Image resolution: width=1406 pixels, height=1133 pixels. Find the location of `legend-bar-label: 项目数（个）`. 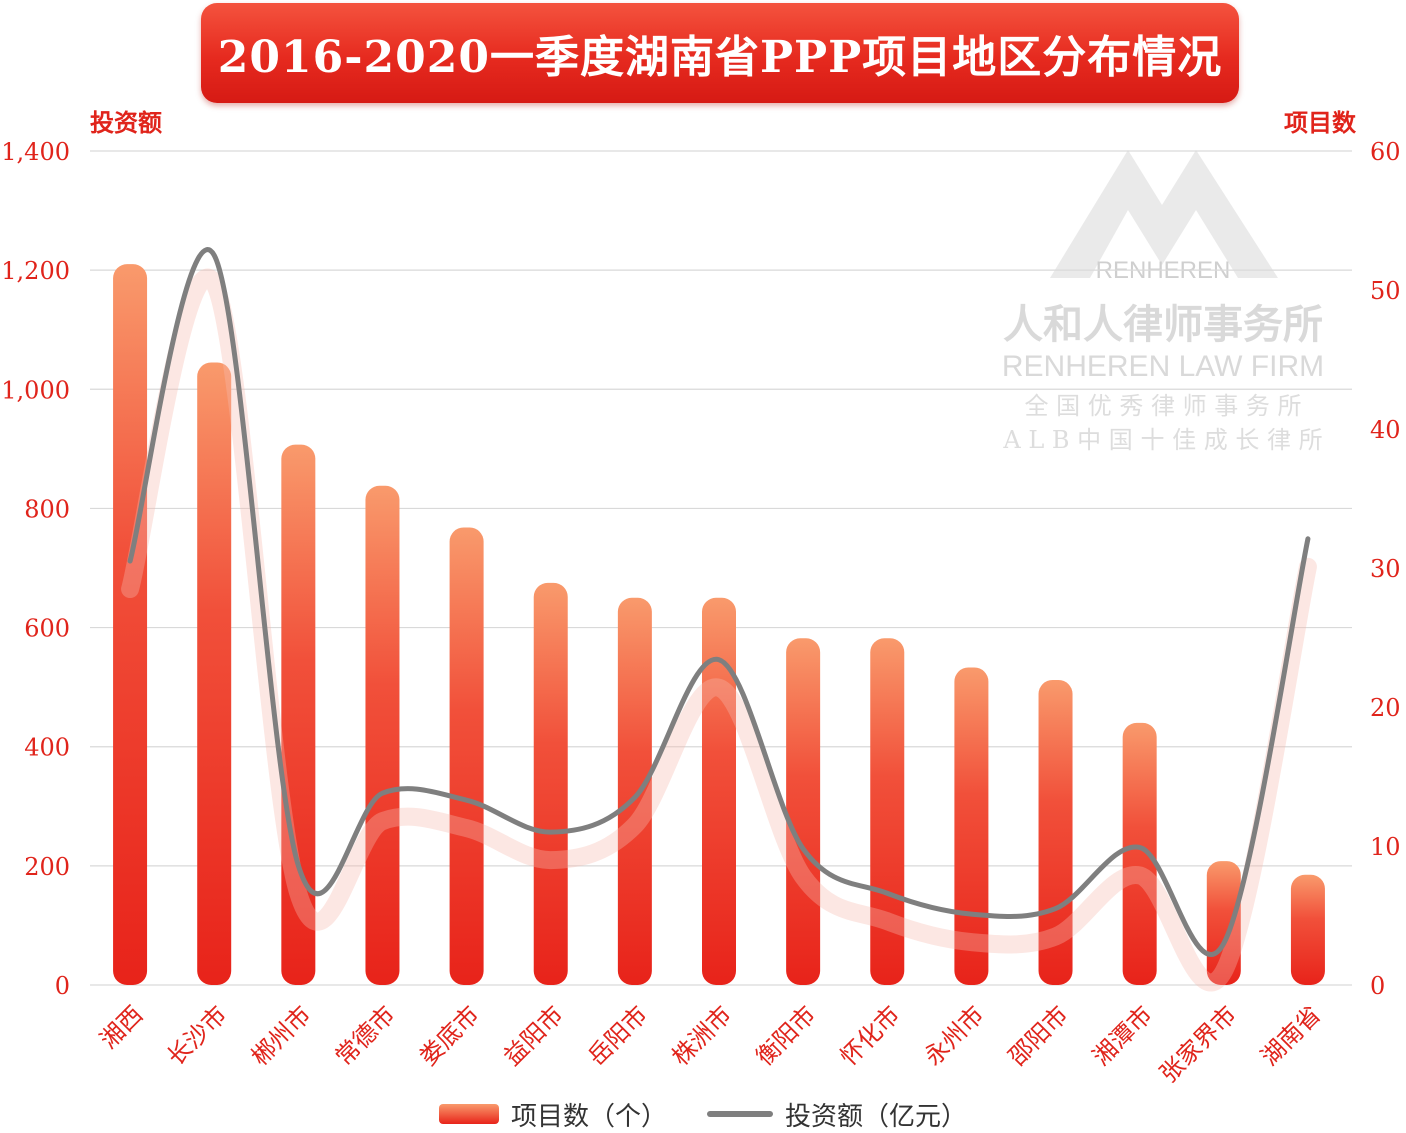

legend-bar-label: 项目数（个） is located at coordinates (588, 1116).